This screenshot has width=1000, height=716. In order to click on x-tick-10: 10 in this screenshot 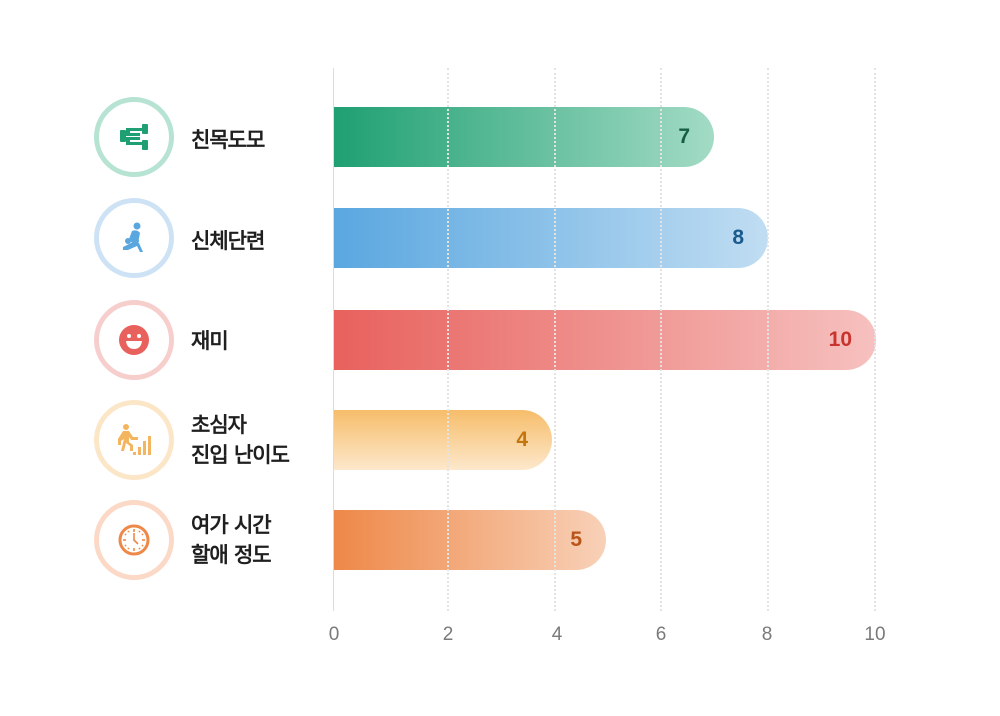, I will do `click(875, 634)`.